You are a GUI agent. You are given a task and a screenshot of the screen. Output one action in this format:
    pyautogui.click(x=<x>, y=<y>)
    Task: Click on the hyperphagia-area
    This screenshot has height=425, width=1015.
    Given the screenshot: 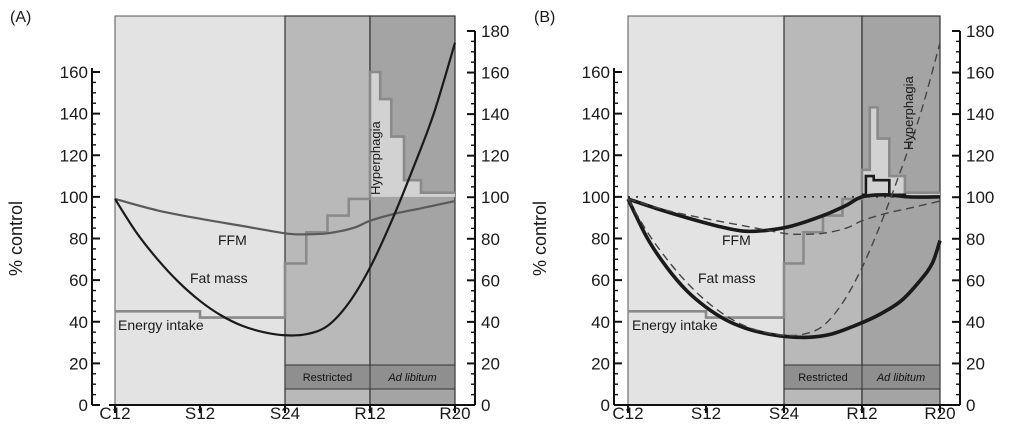 What is the action you would take?
    pyautogui.click(x=901, y=153)
    